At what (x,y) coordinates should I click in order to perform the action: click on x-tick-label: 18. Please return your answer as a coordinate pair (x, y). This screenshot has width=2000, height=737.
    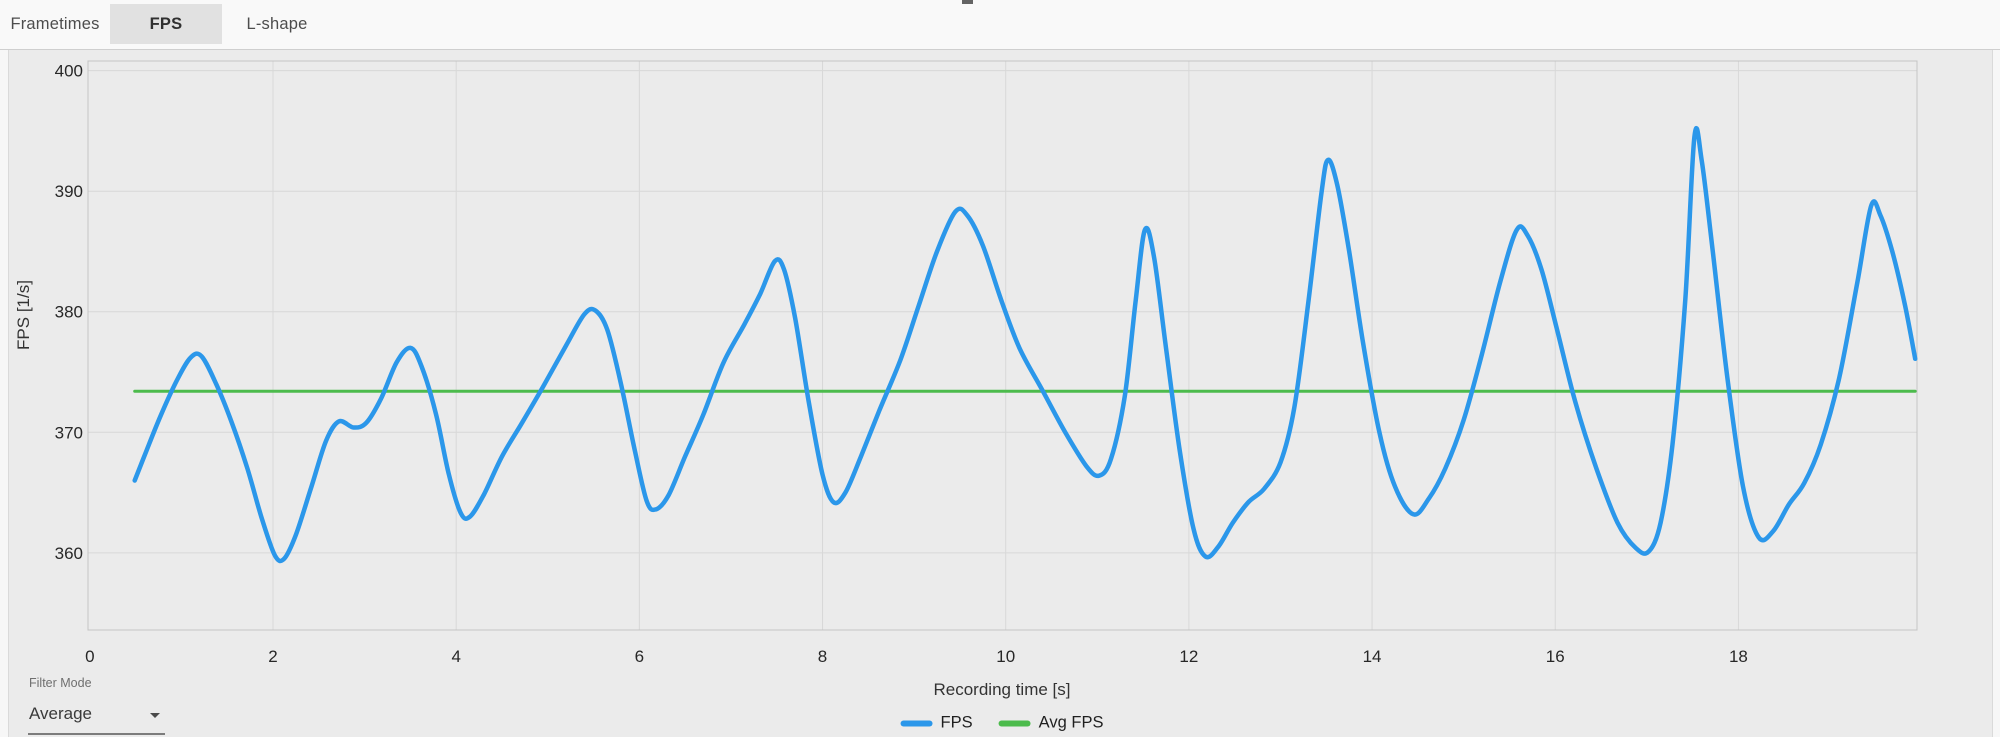
    Looking at the image, I should click on (1738, 656).